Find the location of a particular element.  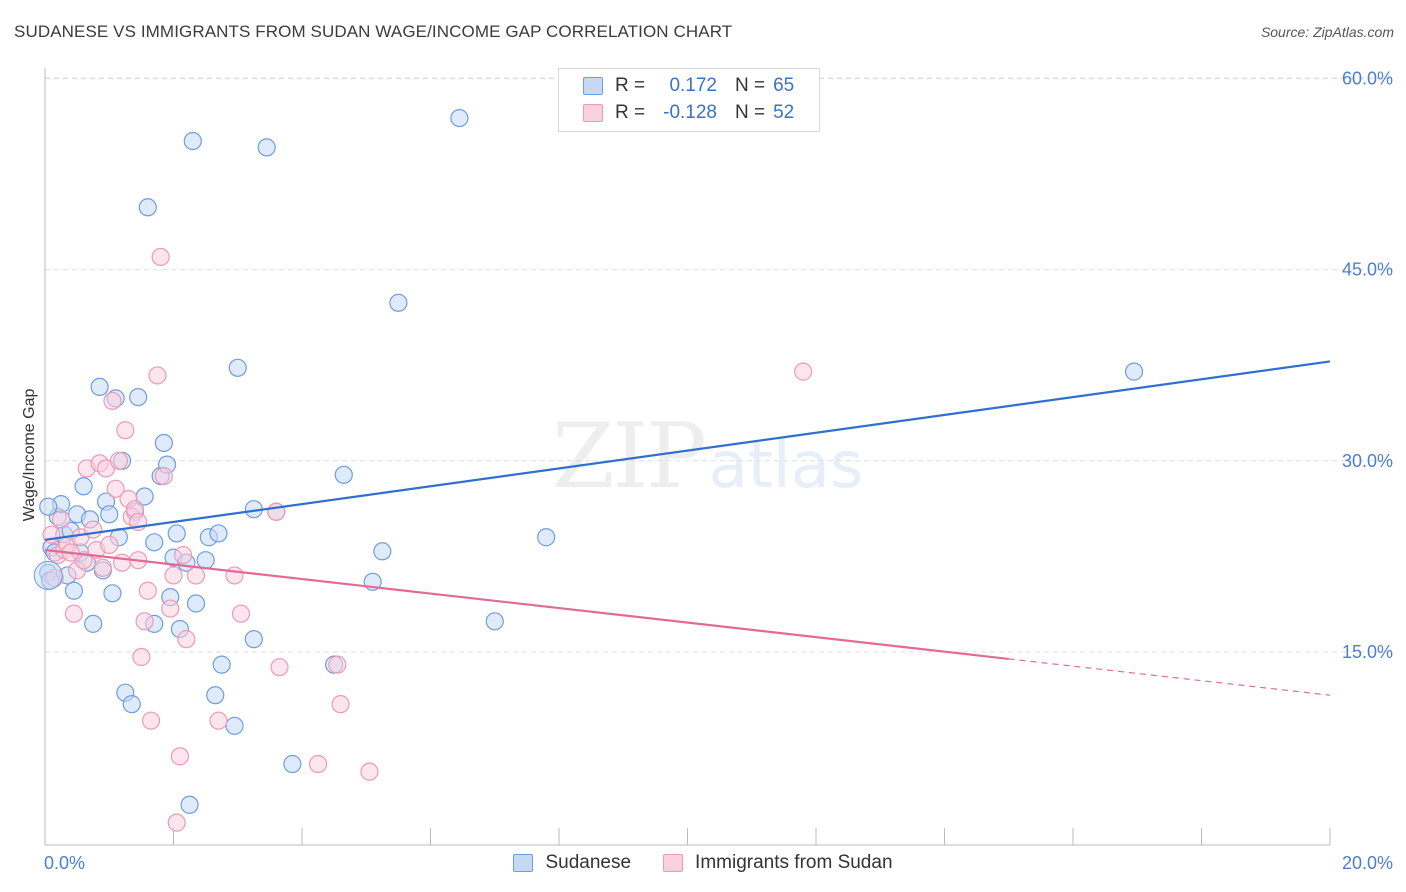

legend-row-sudanese: R = 0.172 N = 65 is located at coordinates (688, 86).